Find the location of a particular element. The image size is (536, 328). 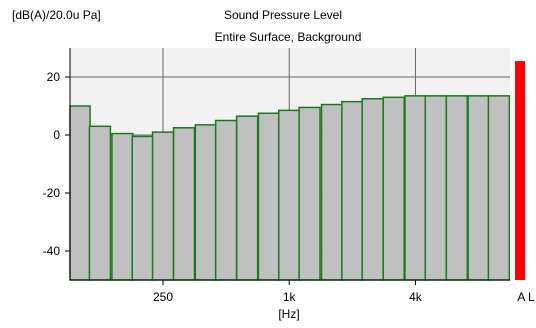

x-axis-label: [Hz] is located at coordinates (288, 314).